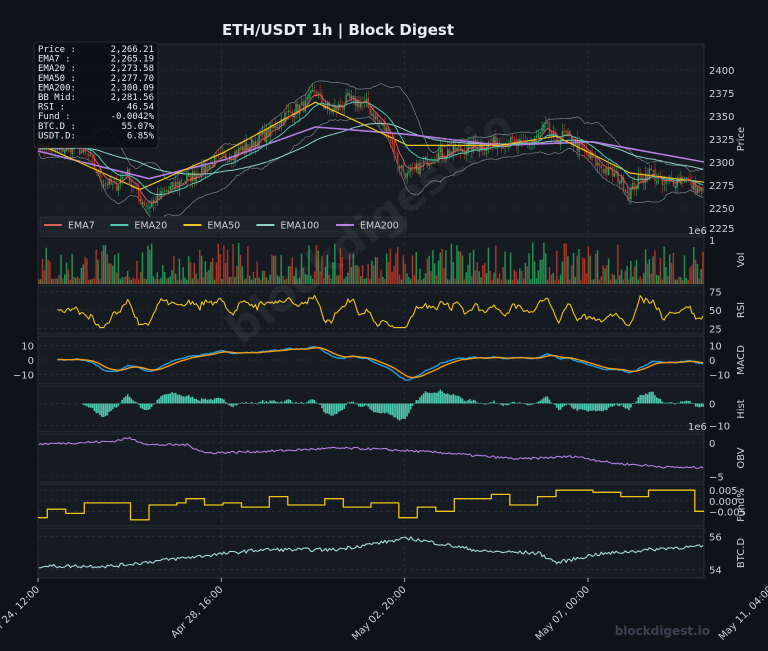 The image size is (768, 651). What do you see at coordinates (715, 346) in the screenshot?
I see `y-tick-label: 10` at bounding box center [715, 346].